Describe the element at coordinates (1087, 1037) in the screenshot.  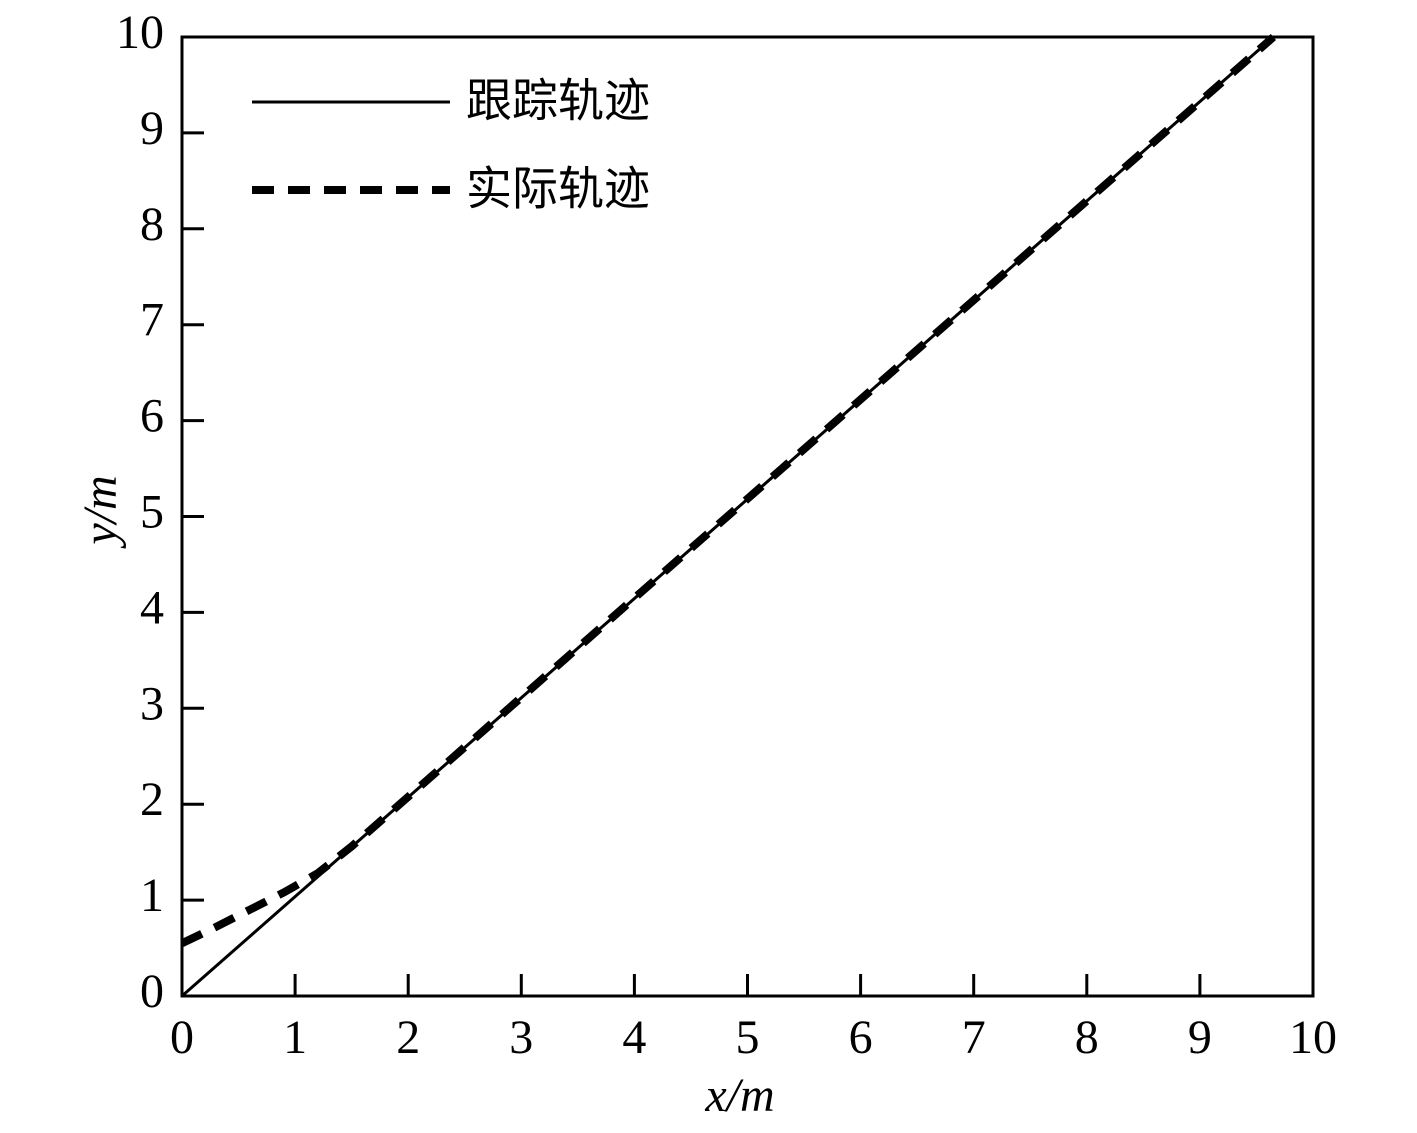
I see `x-tick-label: 8` at that location.